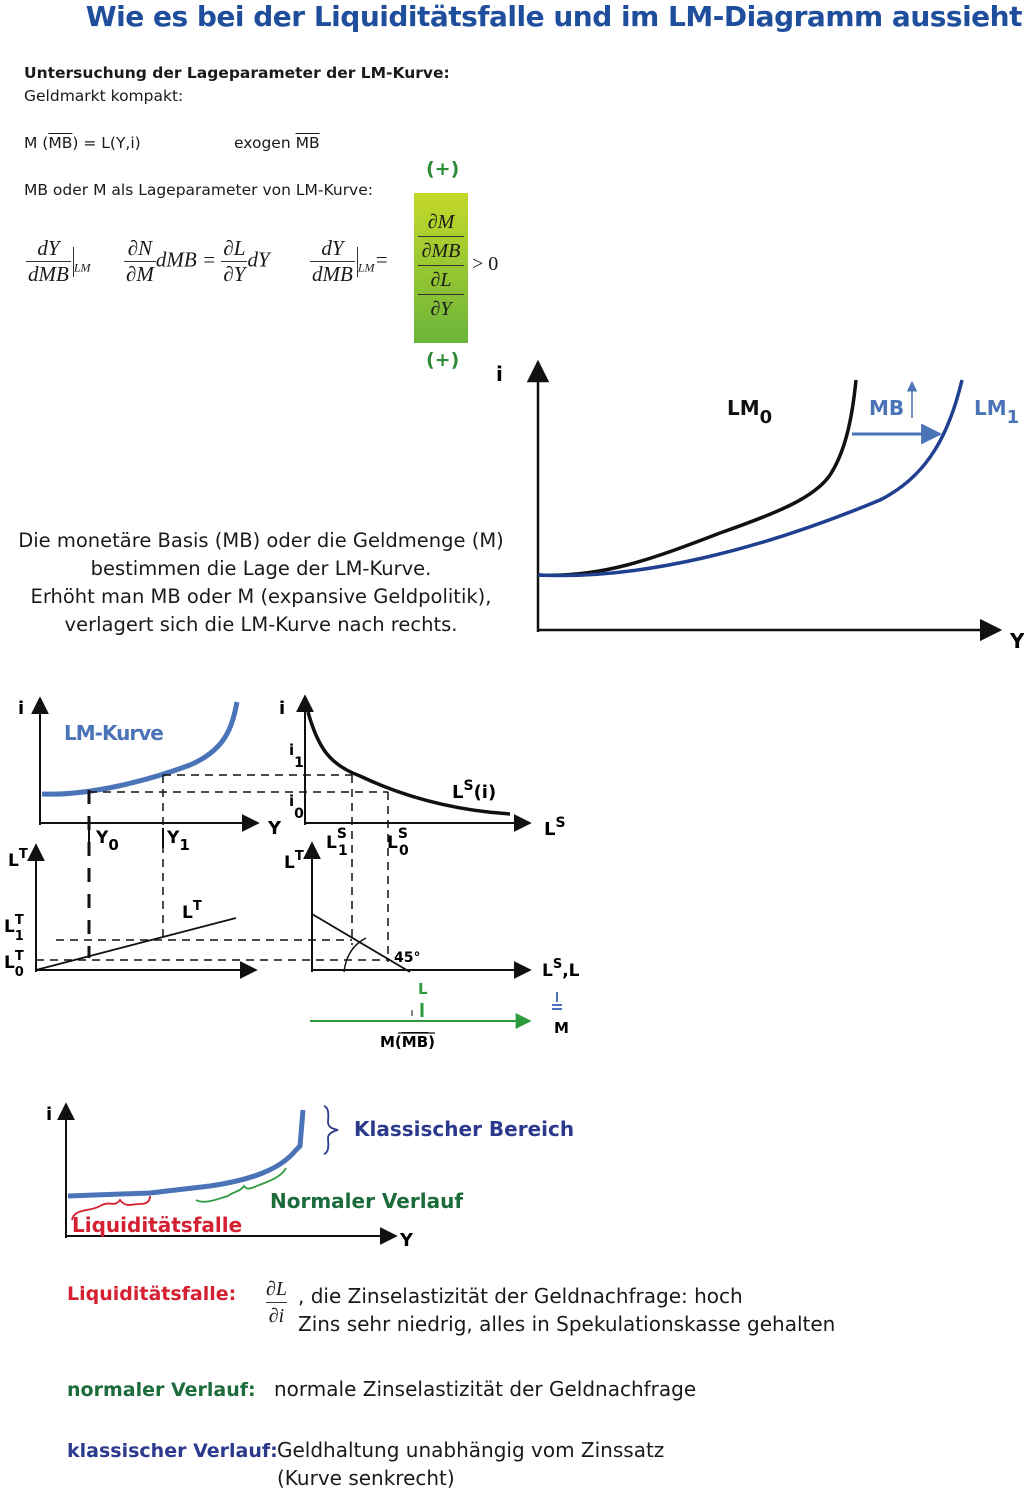 This screenshot has height=1494, width=1024. What do you see at coordinates (443, 360) in the screenshot?
I see `sign-bottom: (+)` at bounding box center [443, 360].